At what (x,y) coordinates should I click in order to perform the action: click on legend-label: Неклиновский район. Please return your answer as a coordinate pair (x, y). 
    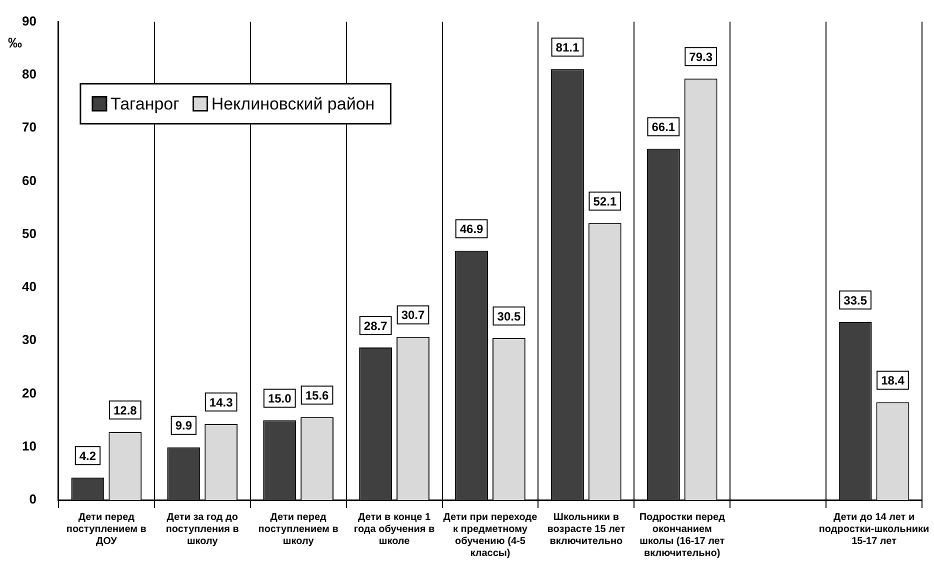
    Looking at the image, I should click on (293, 104).